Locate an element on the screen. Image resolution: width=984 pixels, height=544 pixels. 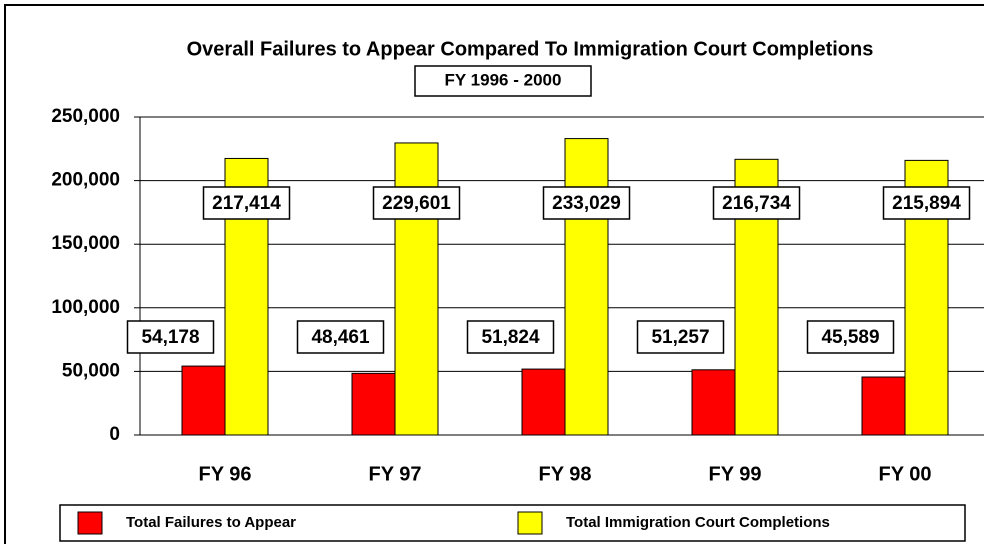
value-label: 229,601 is located at coordinates (416, 203).